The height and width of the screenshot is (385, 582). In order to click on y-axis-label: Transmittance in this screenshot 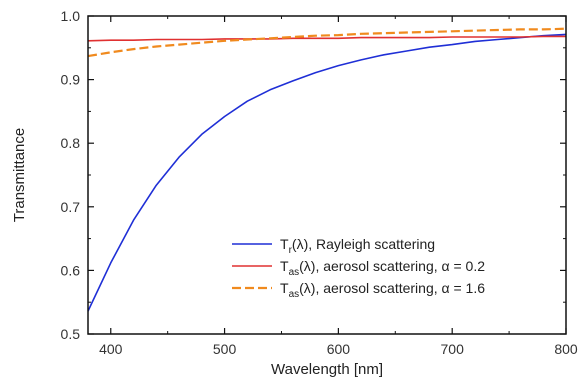, I will do `click(19, 175)`.